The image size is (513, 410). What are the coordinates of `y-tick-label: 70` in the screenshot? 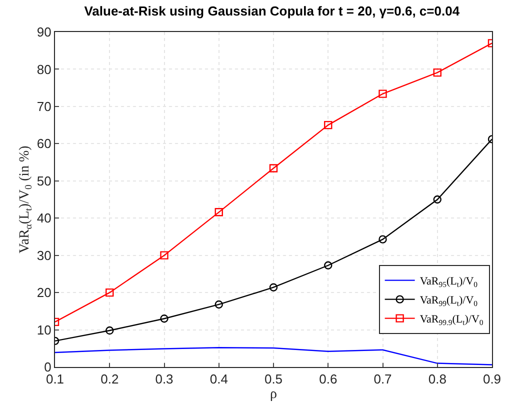 It's located at (44, 106).